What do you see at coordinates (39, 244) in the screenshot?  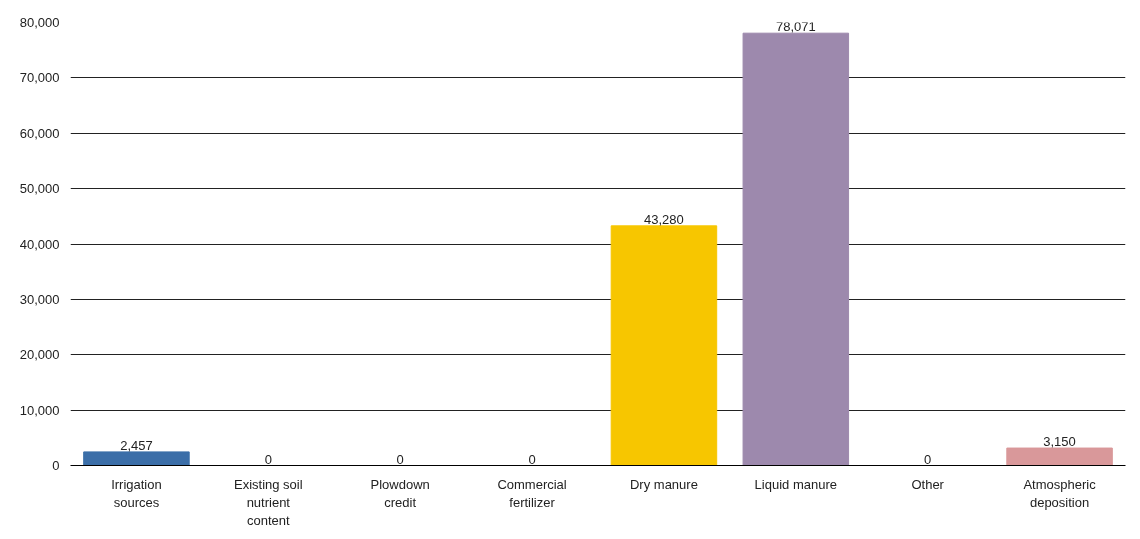 I see `y-tick-label: 40,000` at bounding box center [39, 244].